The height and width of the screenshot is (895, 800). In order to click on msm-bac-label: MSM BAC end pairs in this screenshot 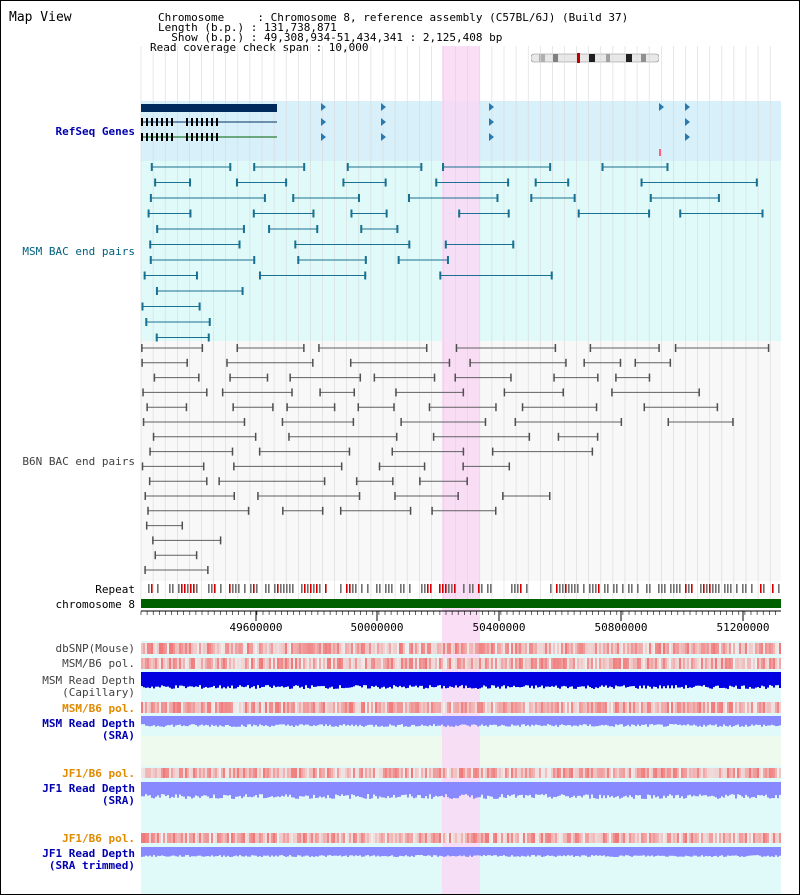, I will do `click(78, 251)`.